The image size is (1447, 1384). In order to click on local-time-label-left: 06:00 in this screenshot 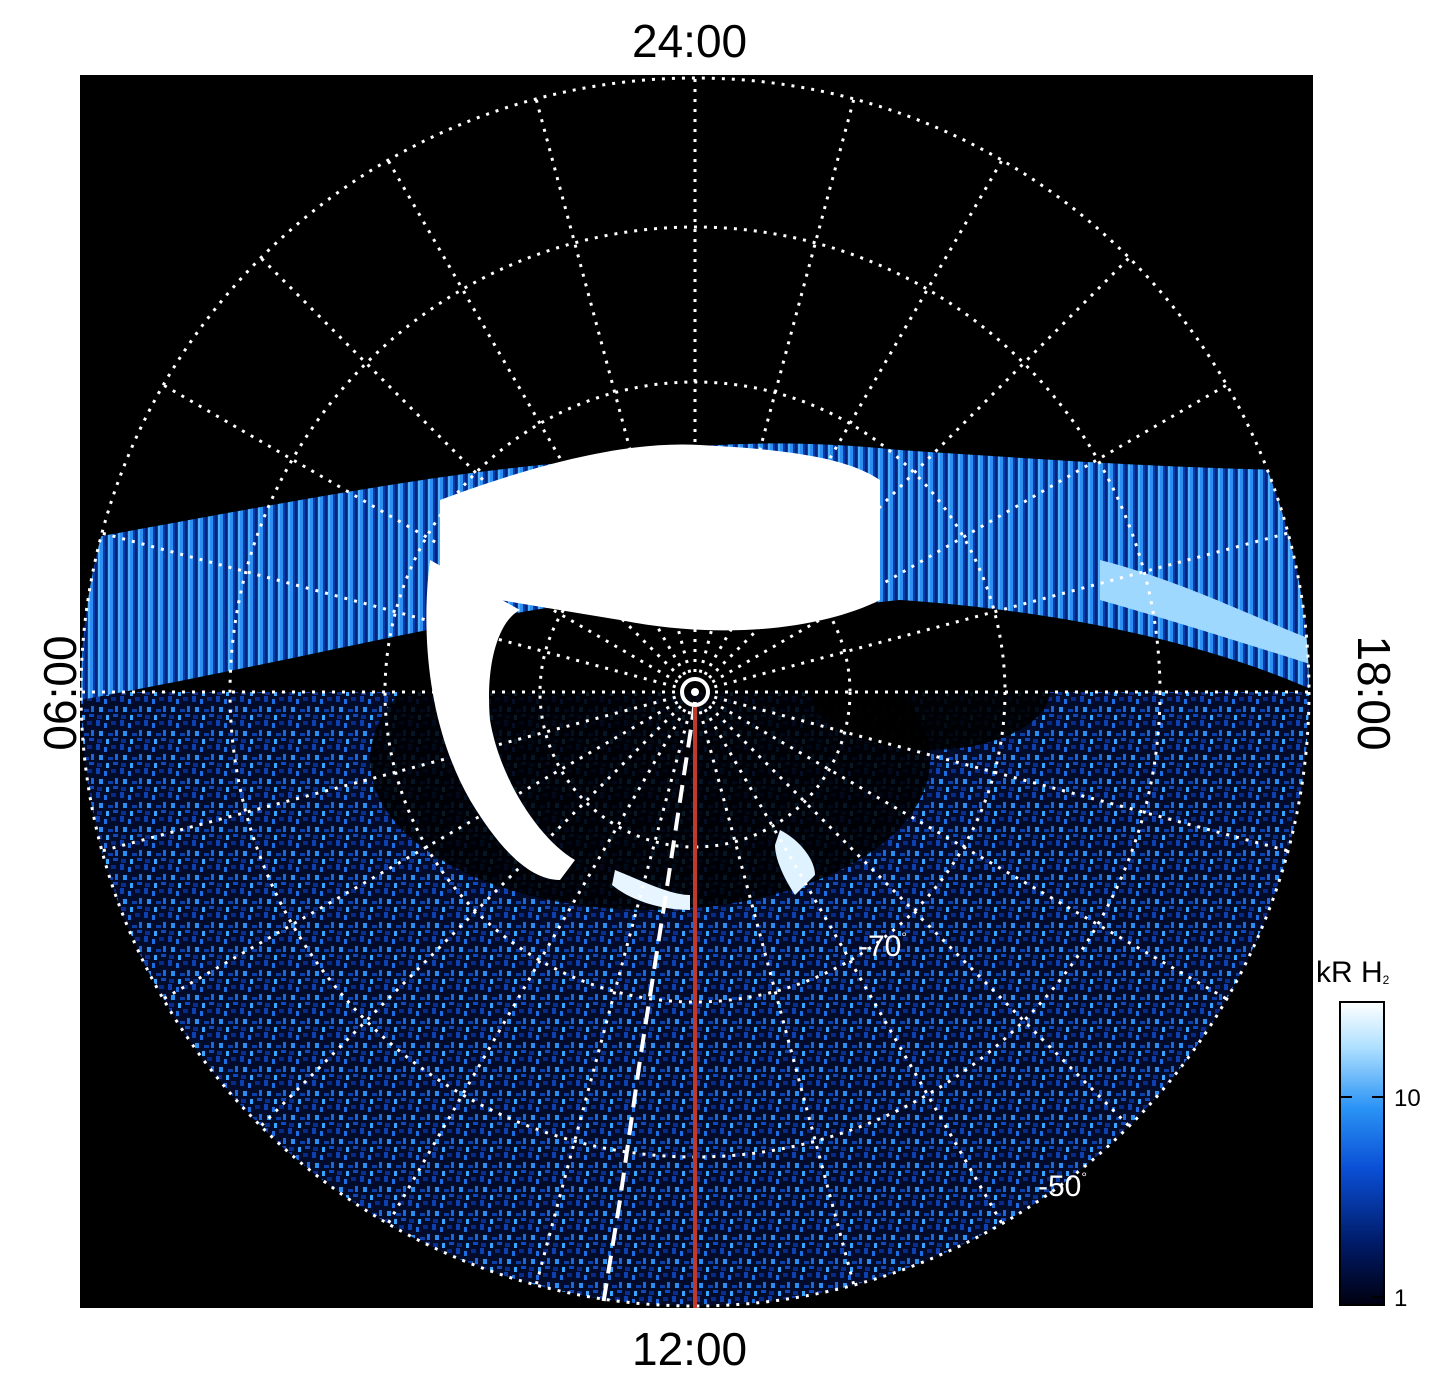, I will do `click(60, 693)`.